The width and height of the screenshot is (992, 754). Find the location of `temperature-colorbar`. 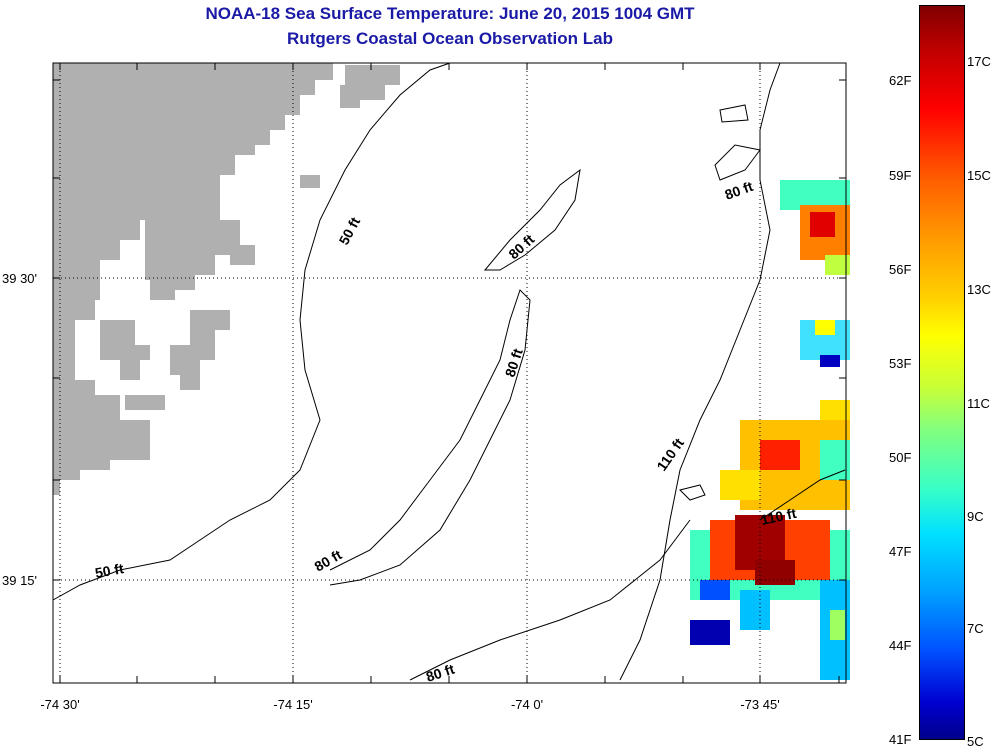

temperature-colorbar is located at coordinates (942, 372).